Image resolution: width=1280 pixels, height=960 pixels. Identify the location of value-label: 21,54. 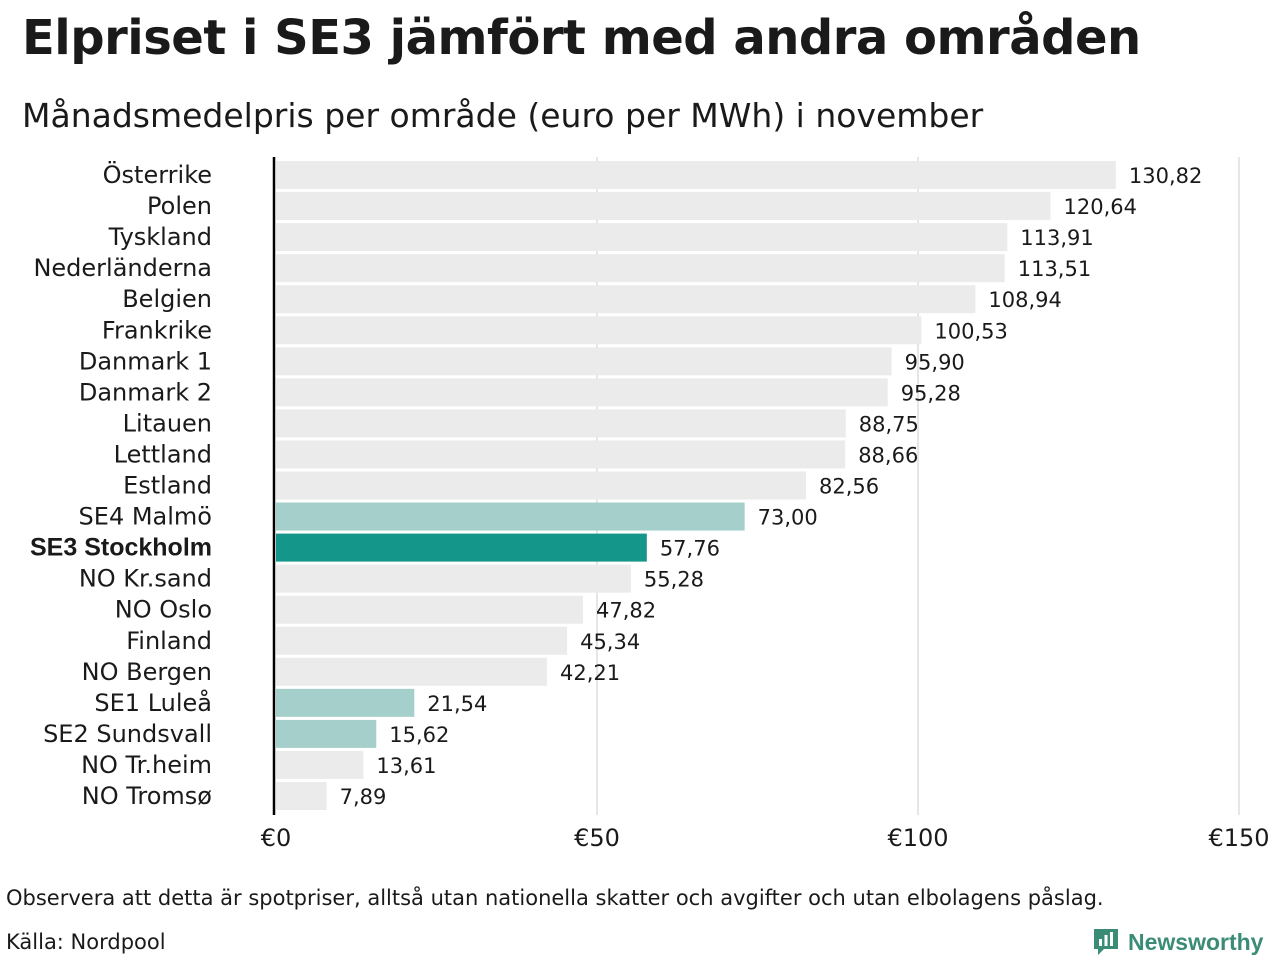
(457, 704).